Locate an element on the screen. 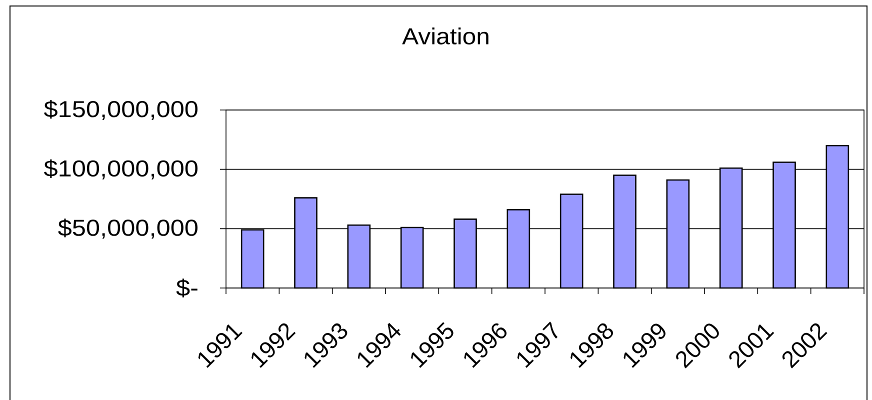 This screenshot has width=872, height=400. y-tick-label: $150,000,000 is located at coordinates (121, 110).